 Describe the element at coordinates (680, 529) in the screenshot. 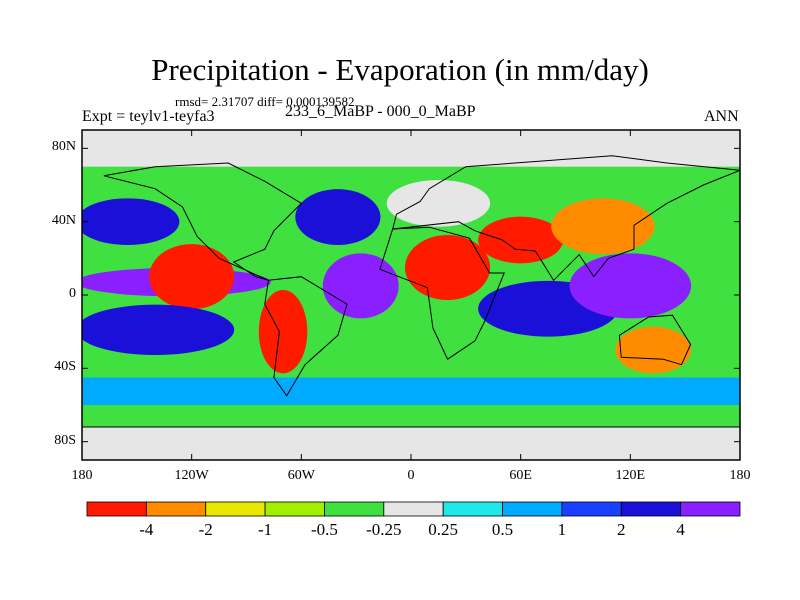

I see `colorbar-label: 4` at that location.